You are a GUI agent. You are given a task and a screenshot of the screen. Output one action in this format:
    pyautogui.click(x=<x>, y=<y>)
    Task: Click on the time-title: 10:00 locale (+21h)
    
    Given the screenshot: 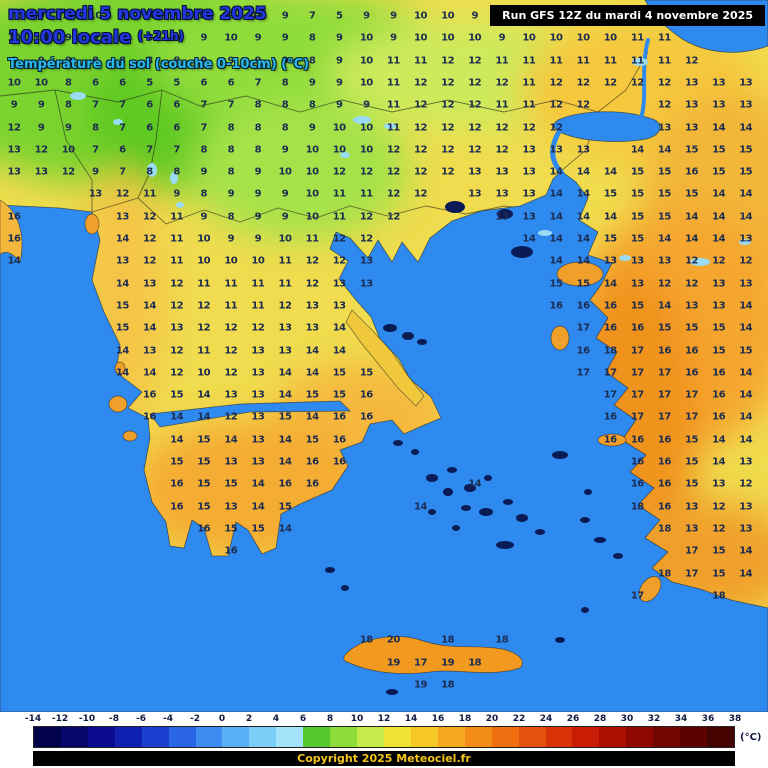 What is the action you would take?
    pyautogui.click(x=158, y=37)
    